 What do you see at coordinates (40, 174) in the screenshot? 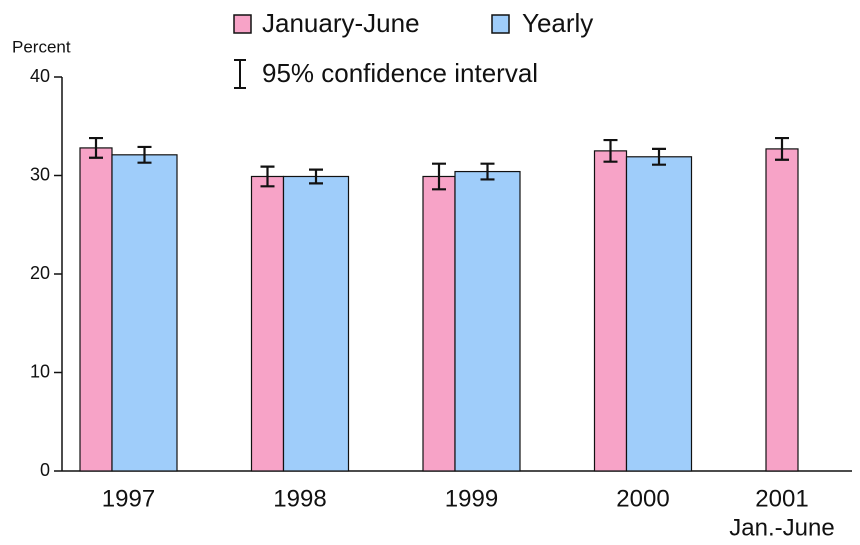
I see `y-tick-label: 30` at bounding box center [40, 174].